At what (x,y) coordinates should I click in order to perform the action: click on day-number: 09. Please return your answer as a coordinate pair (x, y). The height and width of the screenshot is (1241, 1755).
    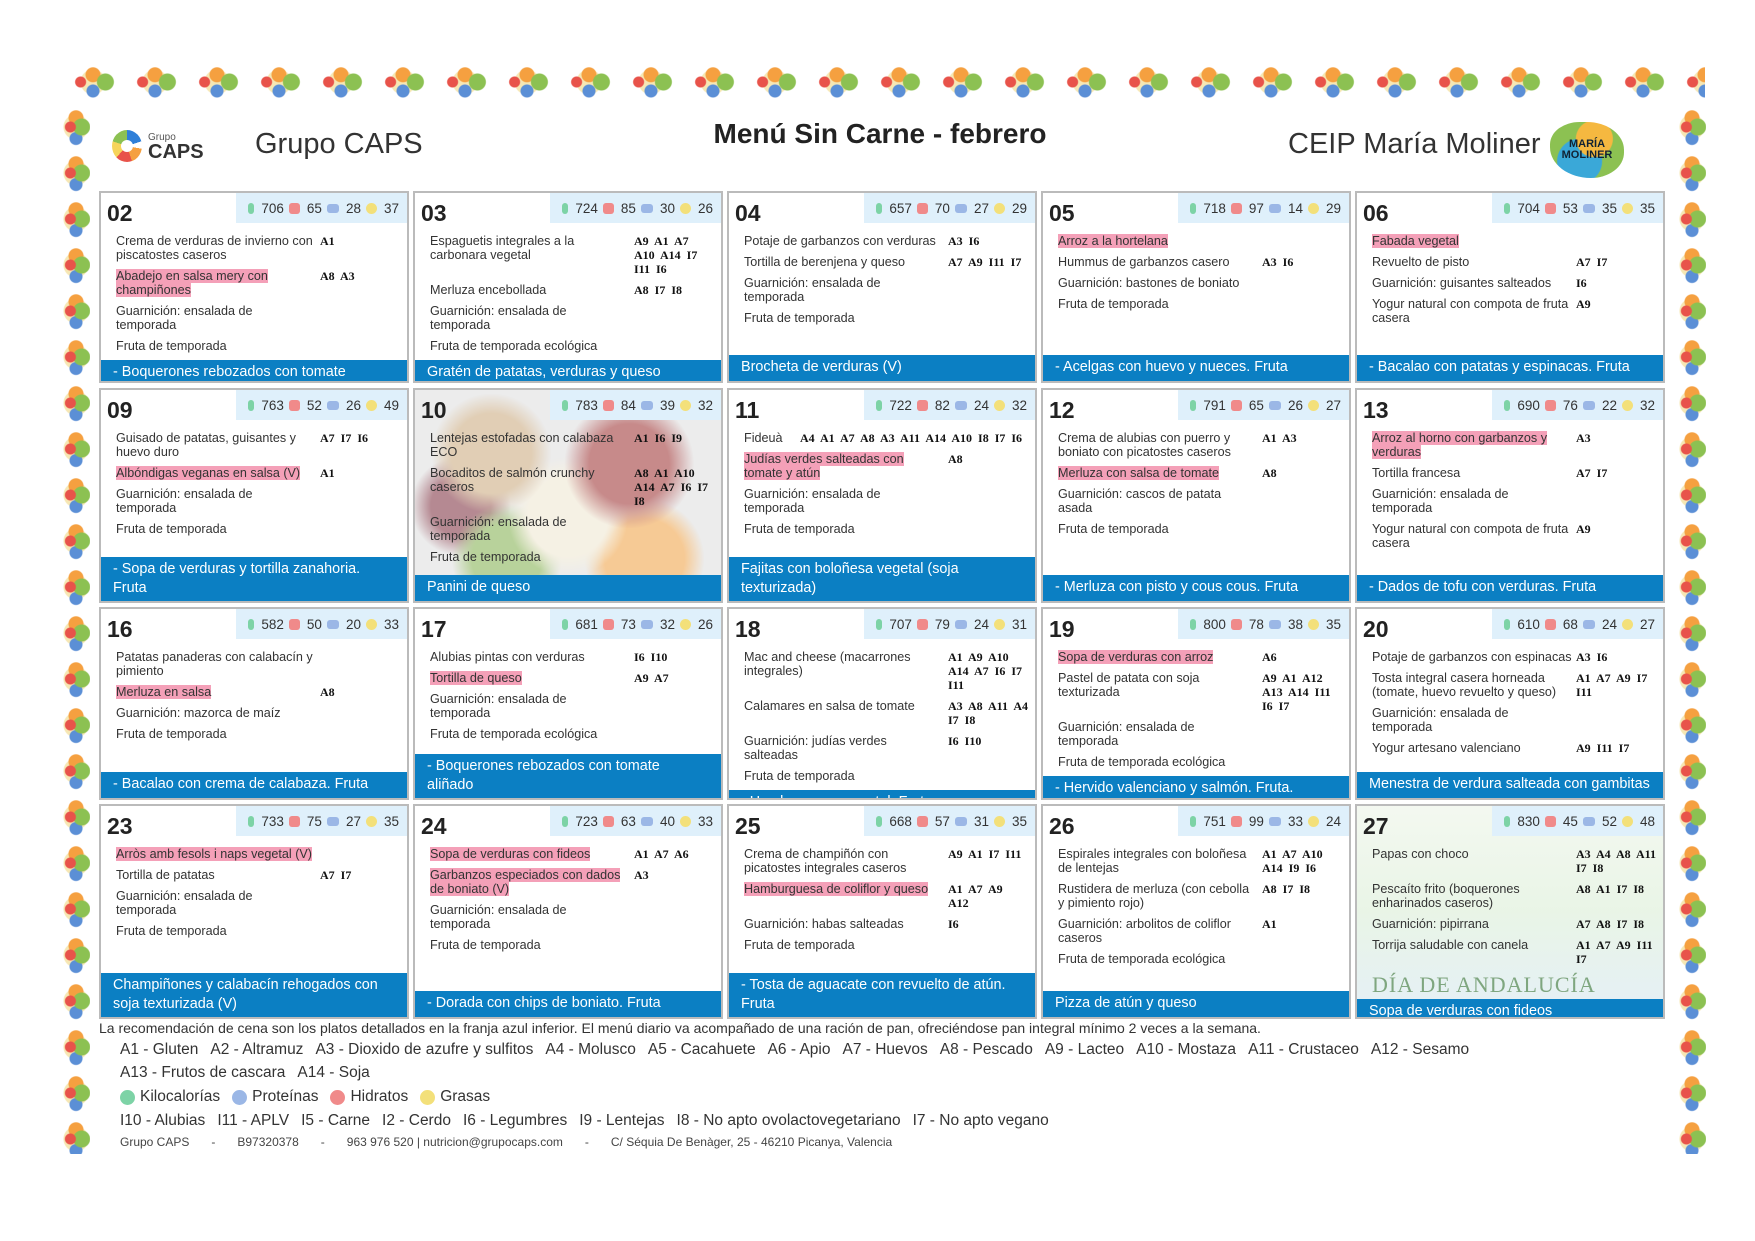
    Looking at the image, I should click on (120, 410).